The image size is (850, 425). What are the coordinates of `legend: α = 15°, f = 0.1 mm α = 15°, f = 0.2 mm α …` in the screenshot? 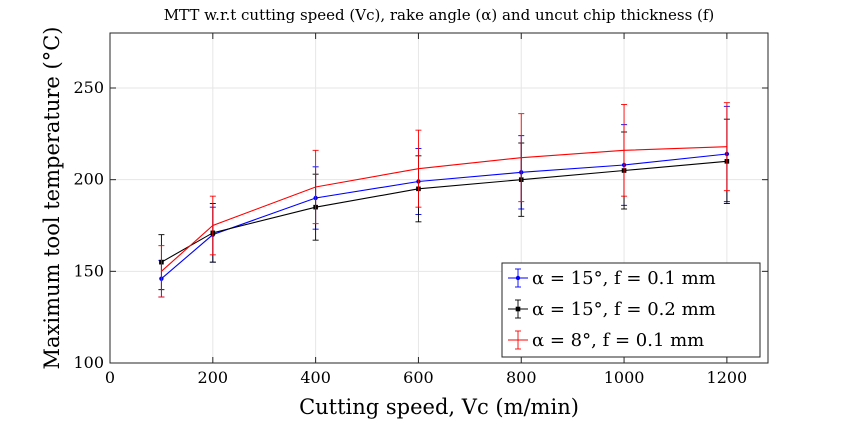 It's located at (631, 310).